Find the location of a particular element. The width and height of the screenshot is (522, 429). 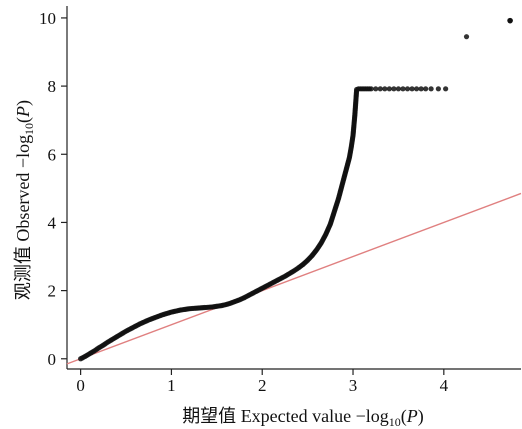

x-tick-label: 3 is located at coordinates (353, 385).